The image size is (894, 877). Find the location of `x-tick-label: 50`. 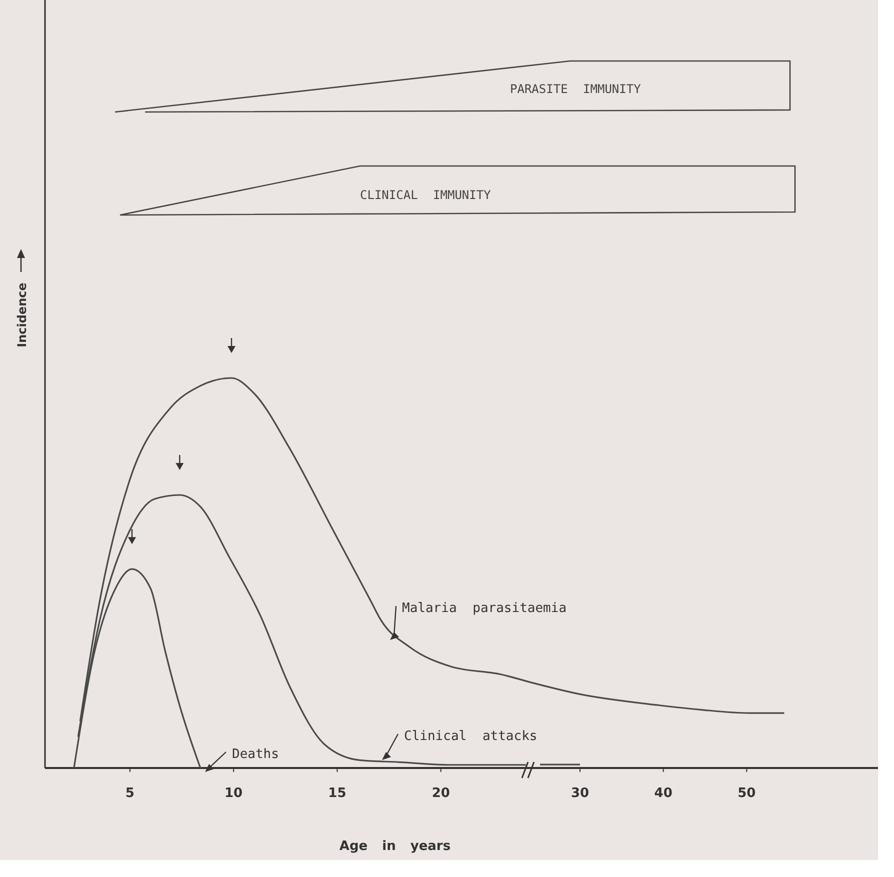

x-tick-label: 50 is located at coordinates (747, 793).